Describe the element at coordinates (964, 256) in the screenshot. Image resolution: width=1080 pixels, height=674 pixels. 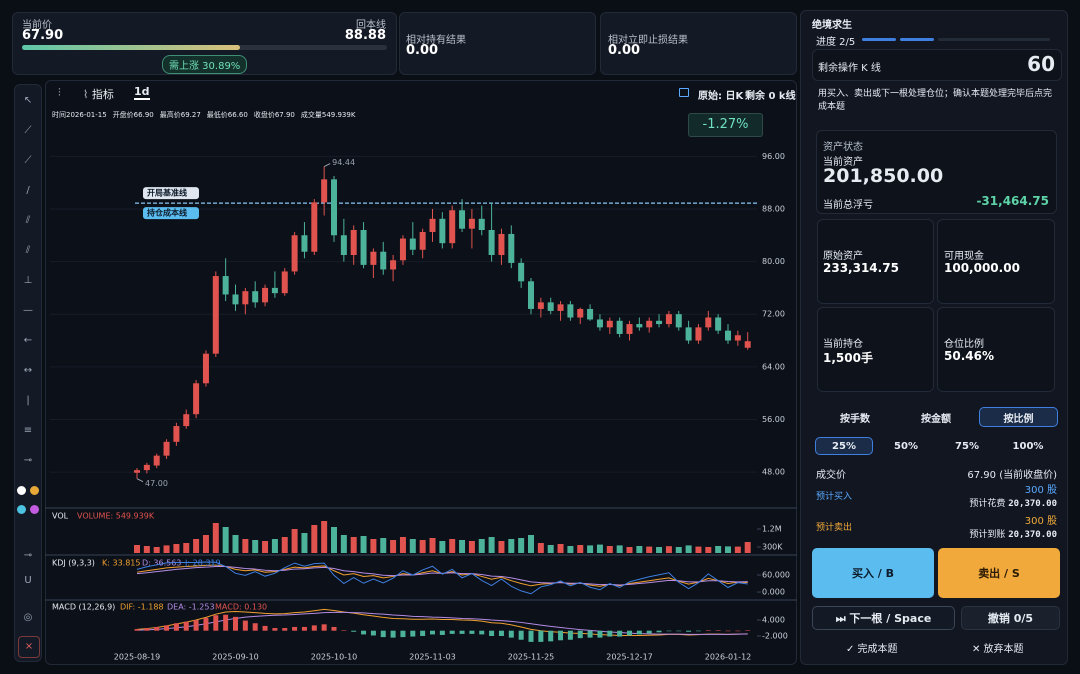
I see `stat-label: 可用现金` at that location.